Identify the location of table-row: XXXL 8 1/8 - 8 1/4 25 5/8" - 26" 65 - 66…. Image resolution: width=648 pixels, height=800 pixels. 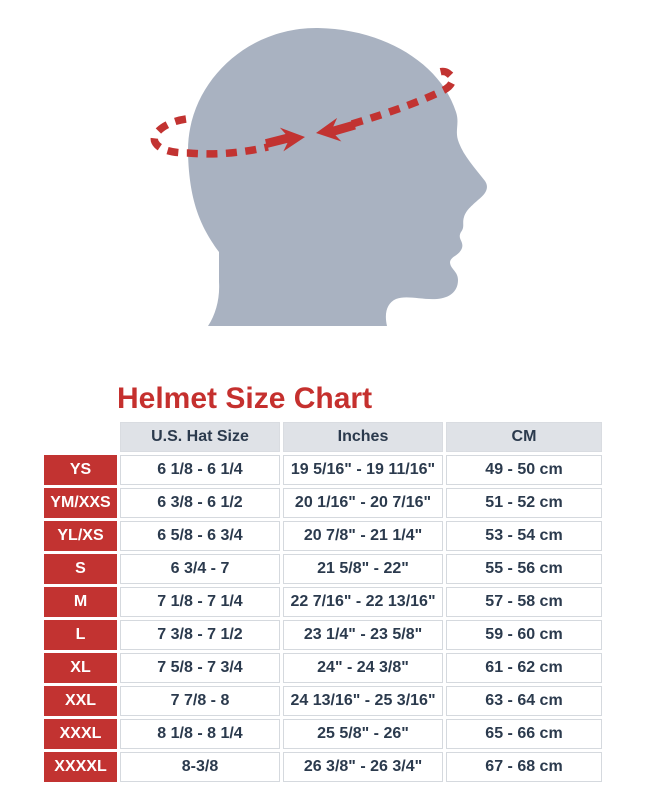
(323, 734).